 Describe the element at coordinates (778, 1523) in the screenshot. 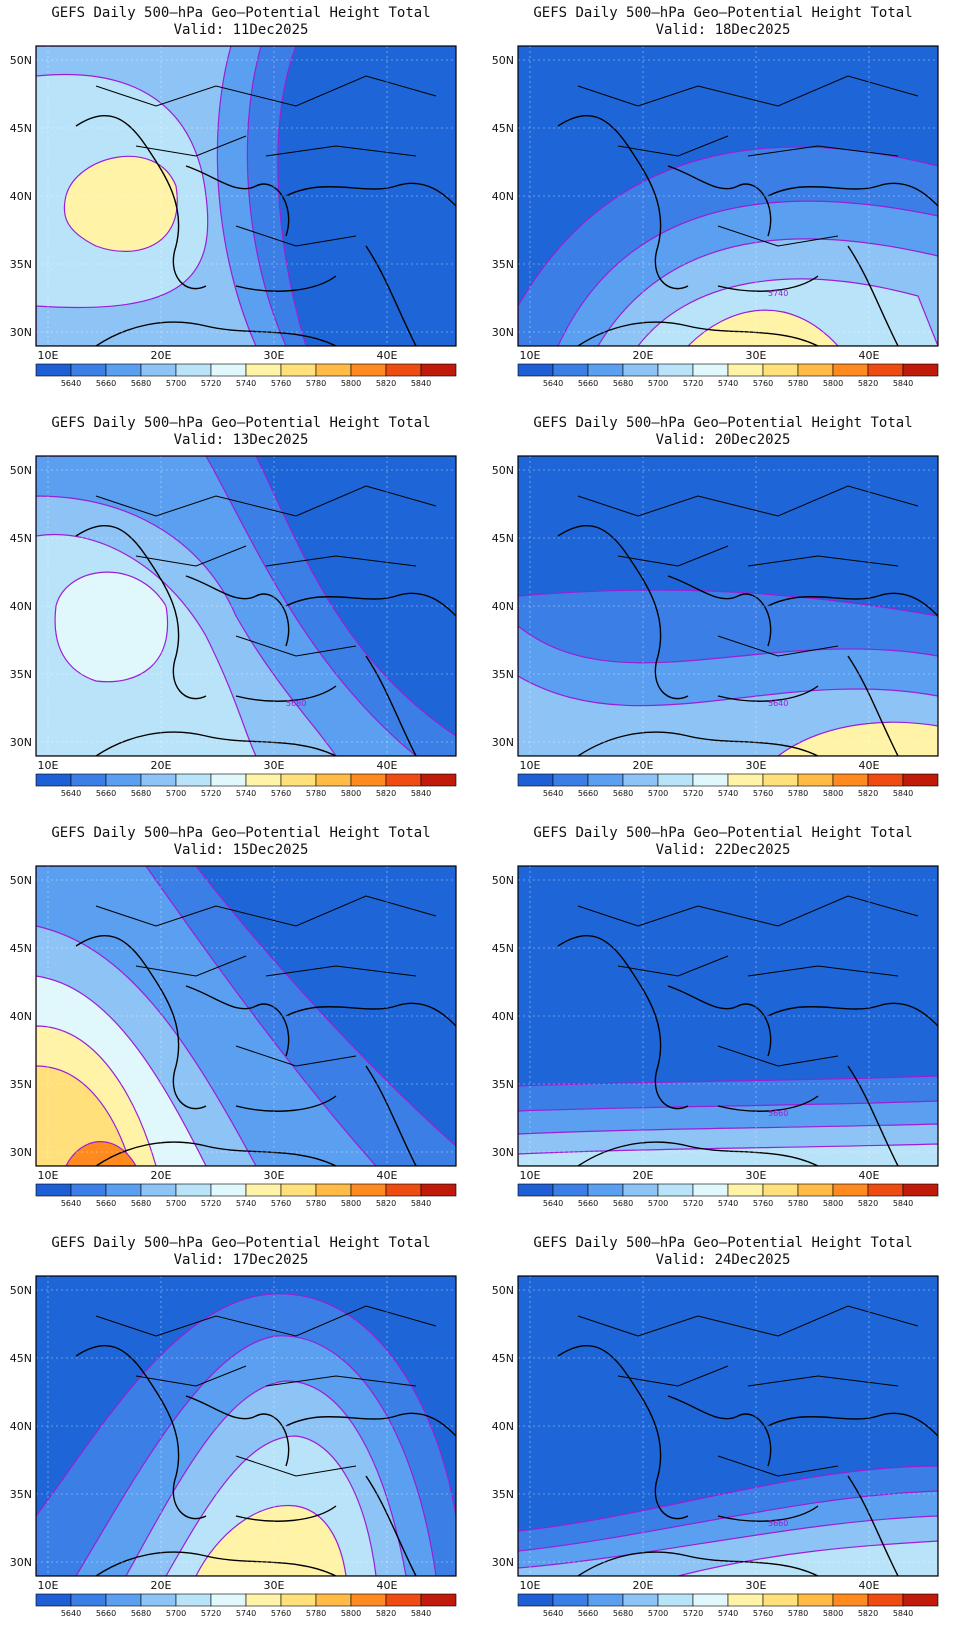

I see `contour-label: 5660` at that location.